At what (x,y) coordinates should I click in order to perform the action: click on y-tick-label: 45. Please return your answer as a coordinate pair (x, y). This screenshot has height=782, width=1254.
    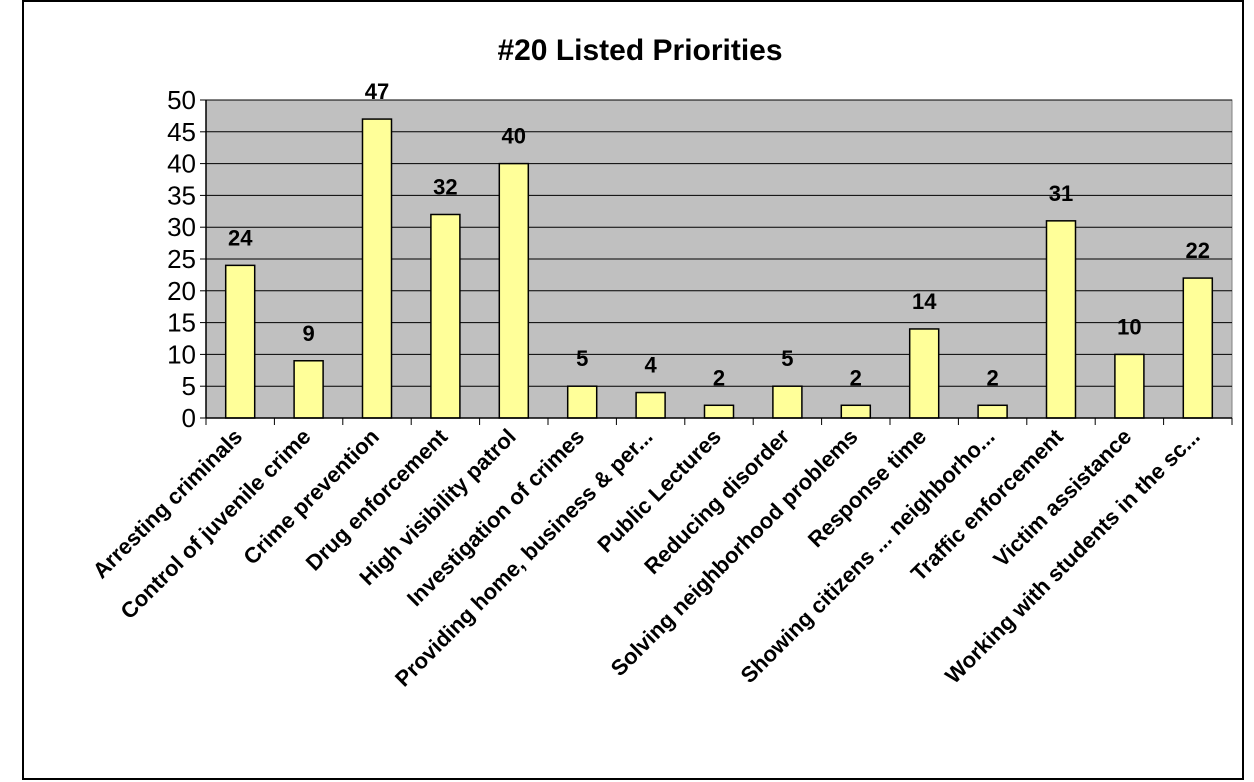
    Looking at the image, I should click on (181, 132).